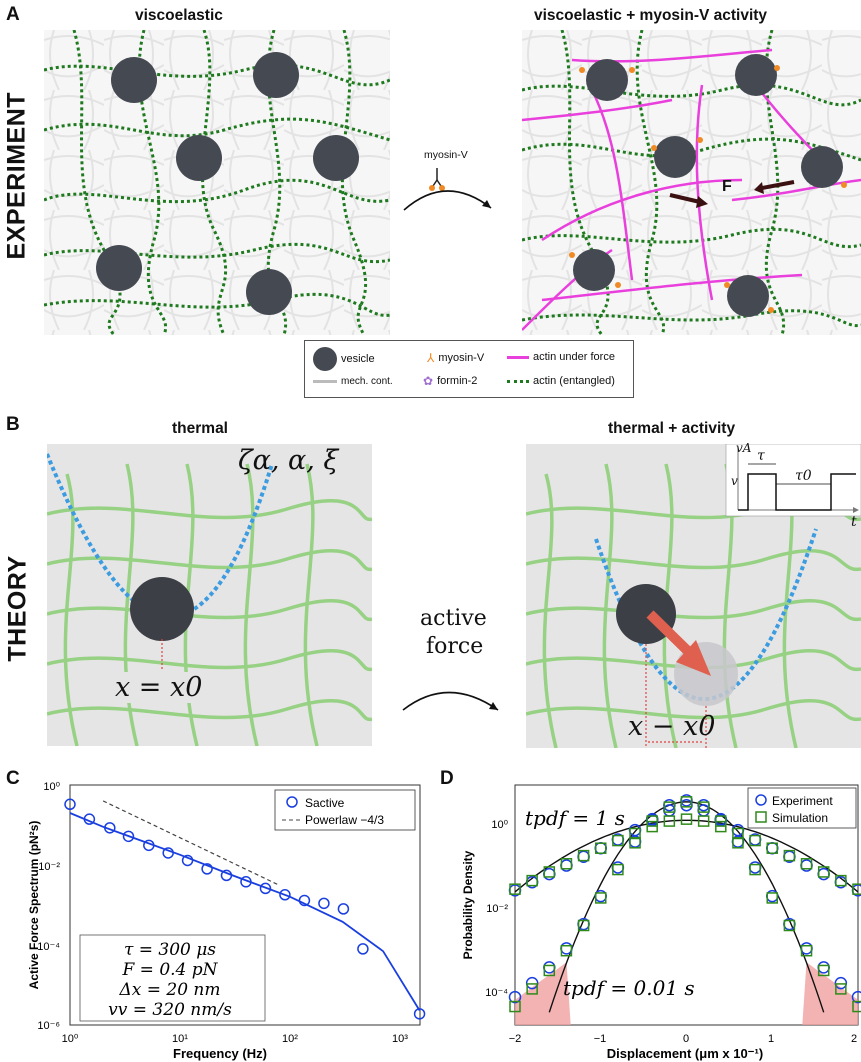  I want to click on chart-d-xtick: 2, so click(854, 1039).